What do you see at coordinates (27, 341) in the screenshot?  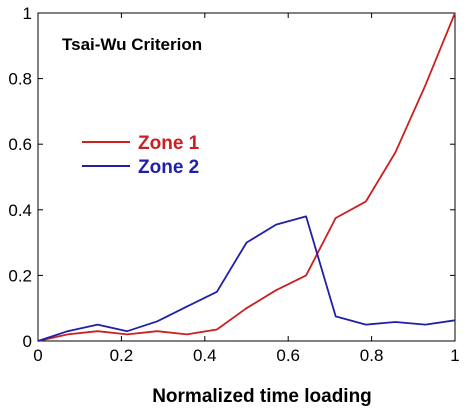 I see `y-tick-label: 0` at bounding box center [27, 341].